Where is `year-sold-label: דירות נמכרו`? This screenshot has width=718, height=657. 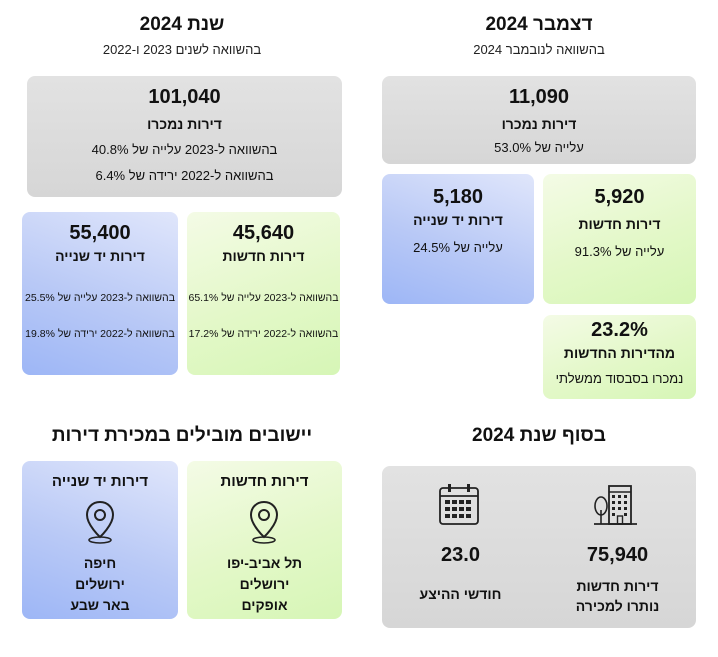
year-sold-label: דירות נמכרו is located at coordinates (184, 124).